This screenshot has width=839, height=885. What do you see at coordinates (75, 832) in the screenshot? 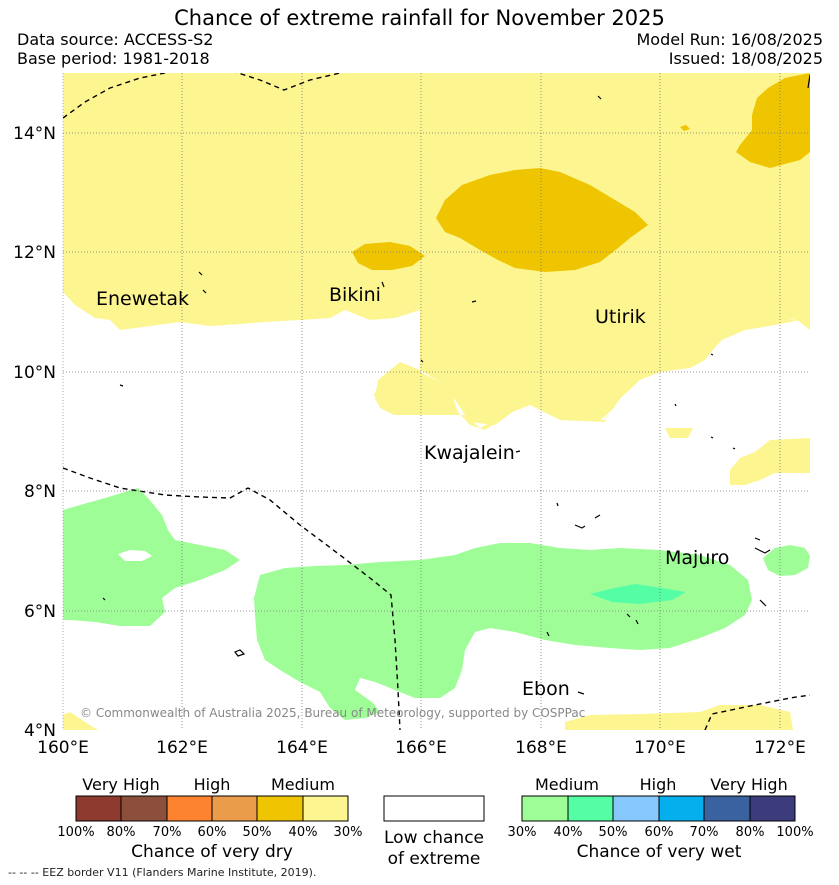
I see `dry-tick: 100%` at bounding box center [75, 832].